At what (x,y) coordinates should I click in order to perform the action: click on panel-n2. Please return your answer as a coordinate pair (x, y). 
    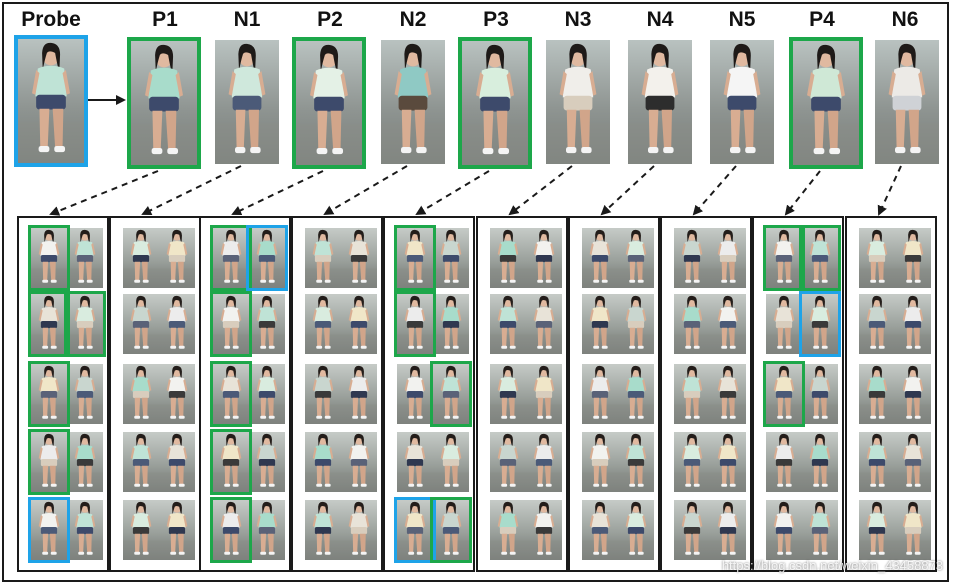
    Looking at the image, I should click on (337, 394).